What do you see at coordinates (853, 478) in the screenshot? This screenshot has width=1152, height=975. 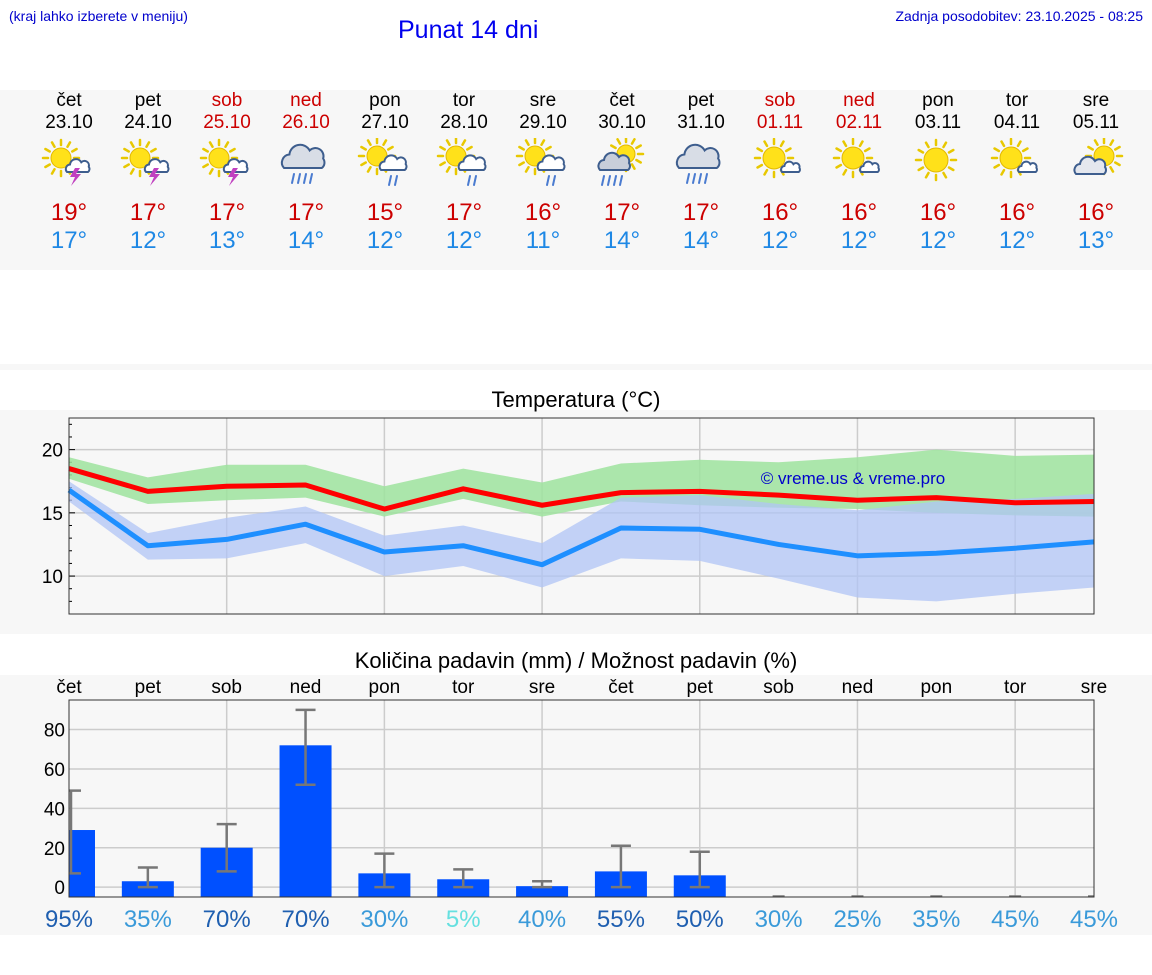 I see `watermark: © vreme.us & vreme.pro` at bounding box center [853, 478].